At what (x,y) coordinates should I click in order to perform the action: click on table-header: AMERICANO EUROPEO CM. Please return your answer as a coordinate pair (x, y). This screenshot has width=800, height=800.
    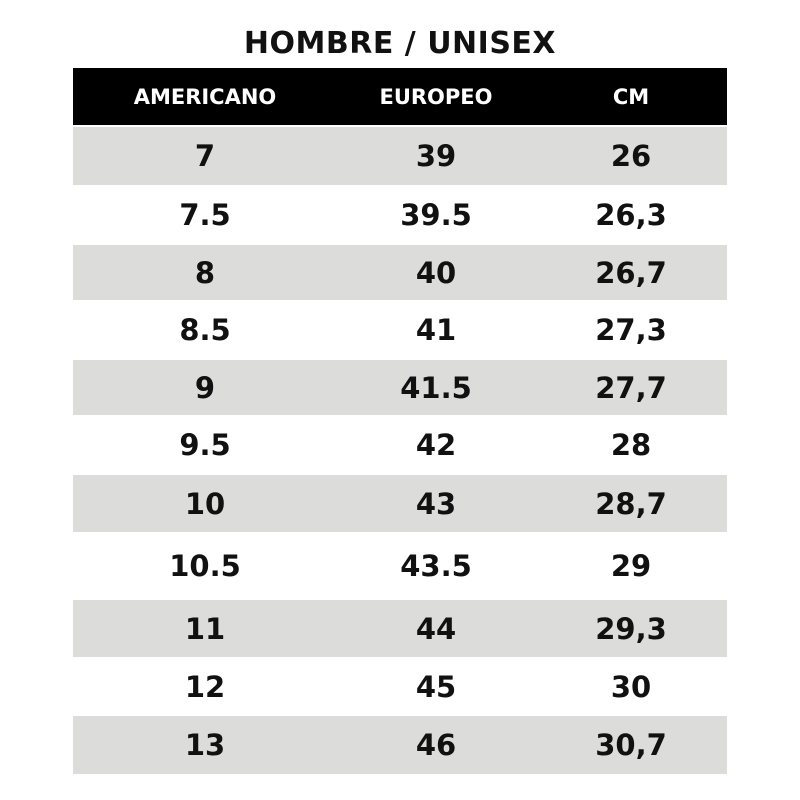
    Looking at the image, I should click on (400, 96).